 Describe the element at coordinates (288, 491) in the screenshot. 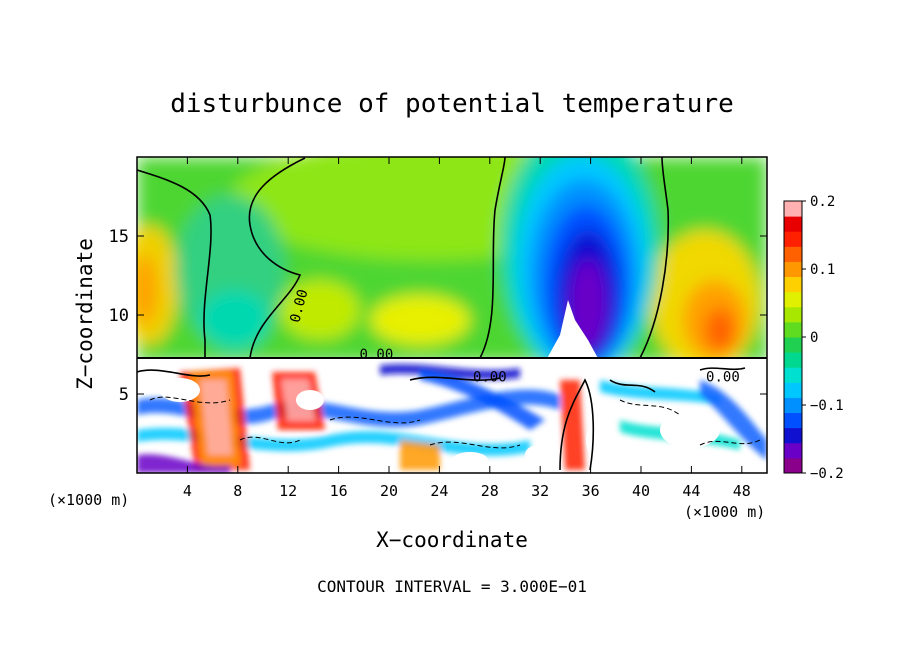

I see `x-tick-label: 12` at that location.